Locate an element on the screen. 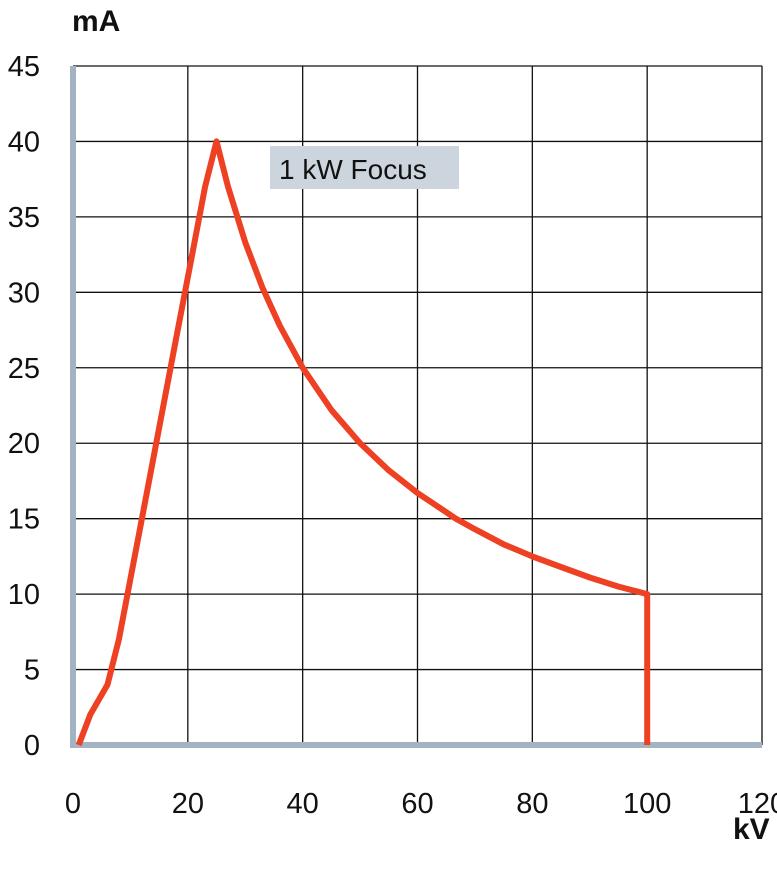  x-tick-label: 20 is located at coordinates (188, 804).